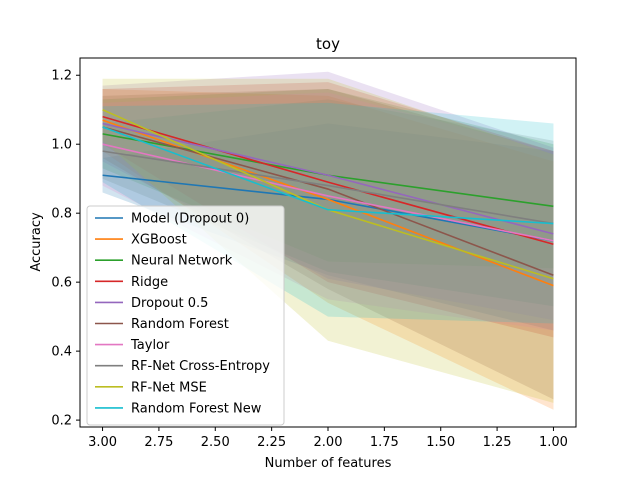 This screenshot has width=640, height=480. Describe the element at coordinates (328, 442) in the screenshot. I see `x-tick-label: 2.00` at that location.